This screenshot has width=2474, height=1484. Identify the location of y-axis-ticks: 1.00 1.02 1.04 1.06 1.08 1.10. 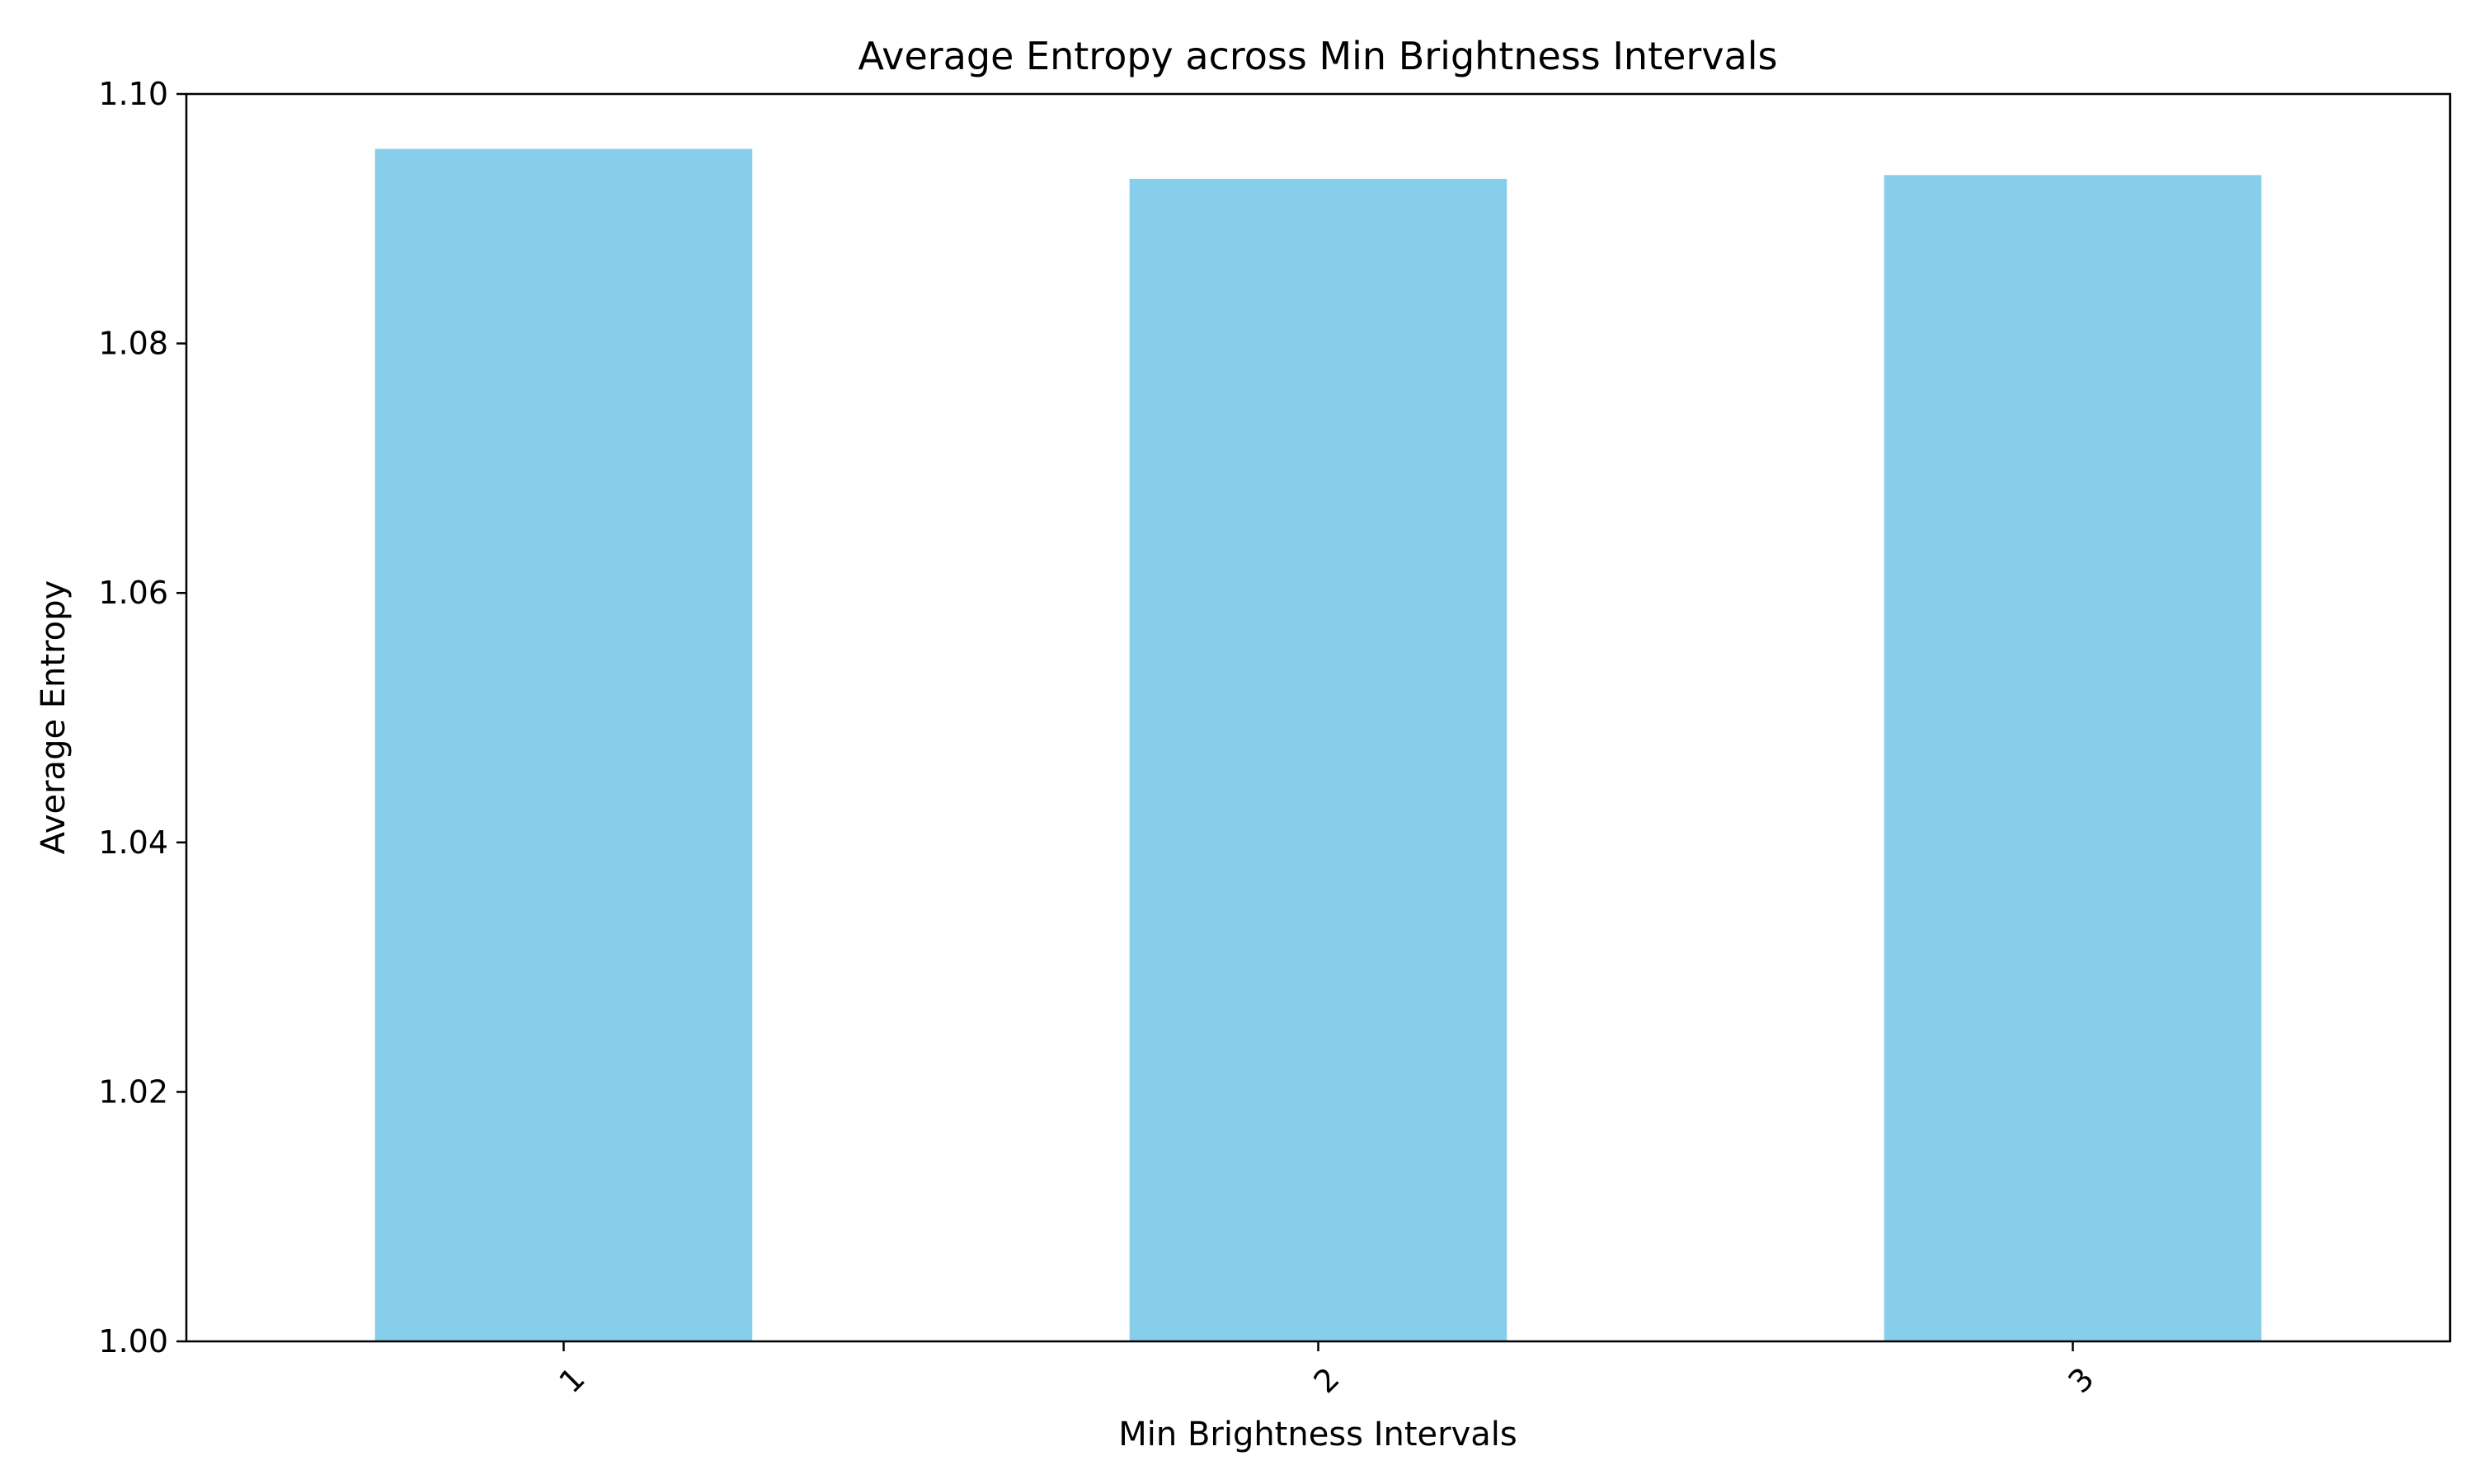
(142, 718).